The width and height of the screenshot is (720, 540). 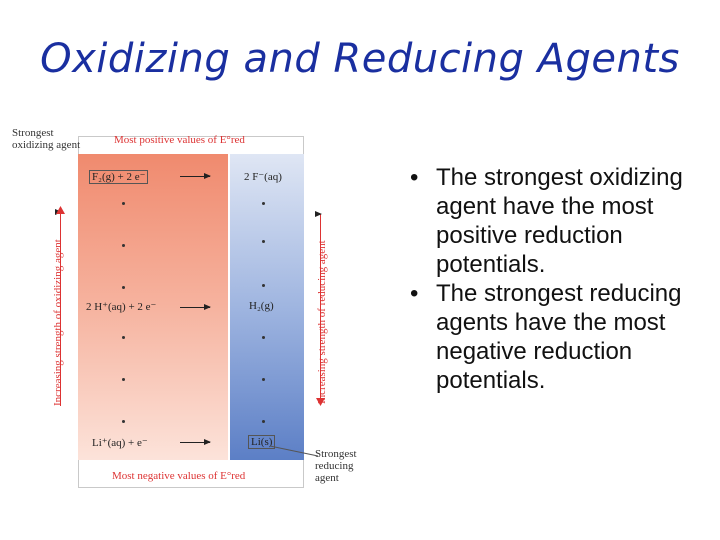 I want to click on row1-arrow, so click(x=195, y=176).